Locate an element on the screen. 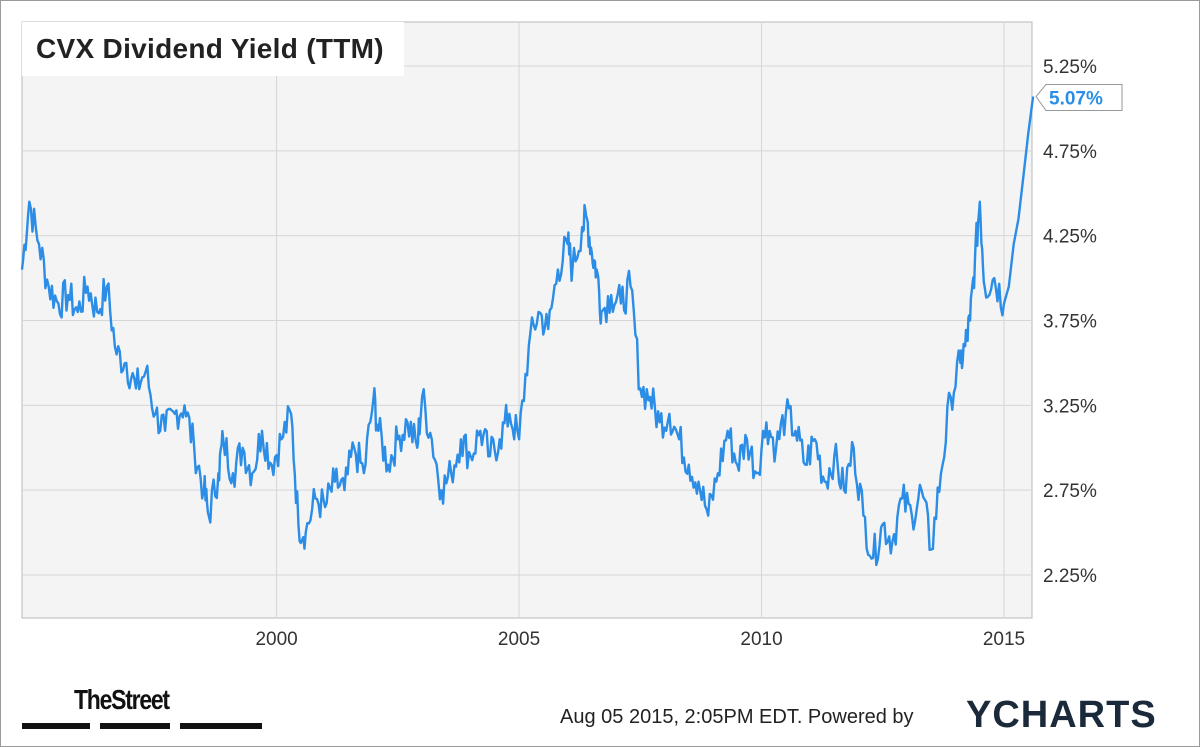 This screenshot has height=747, width=1200. thestreet-logo: TheStreet is located at coordinates (142, 709).